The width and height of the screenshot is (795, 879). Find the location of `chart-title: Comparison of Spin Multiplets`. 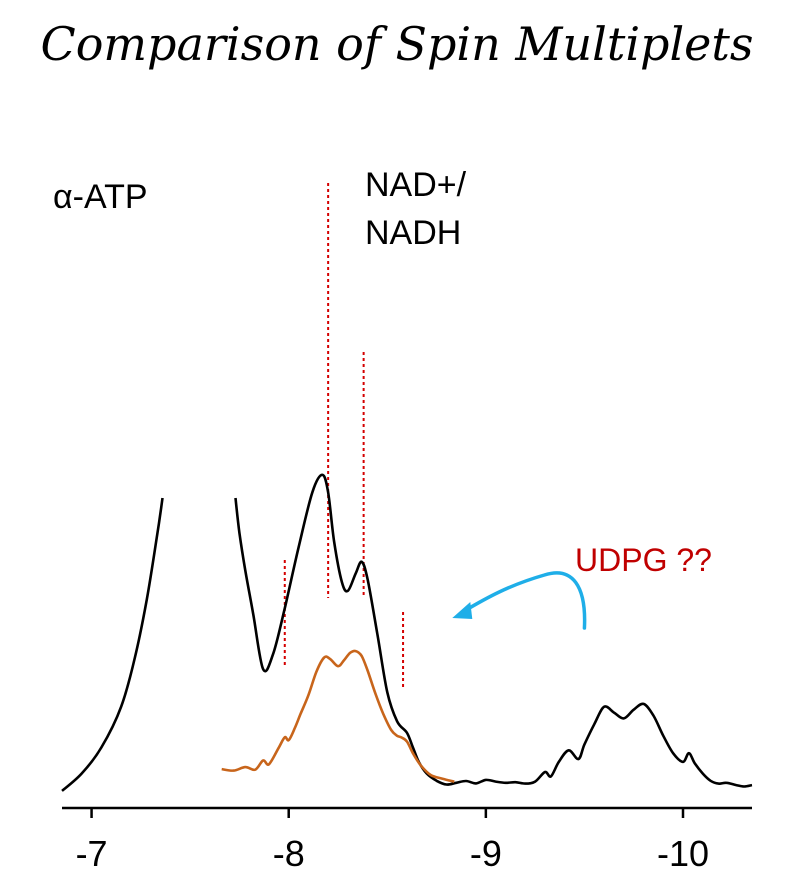

chart-title: Comparison of Spin Multiplets is located at coordinates (397, 44).